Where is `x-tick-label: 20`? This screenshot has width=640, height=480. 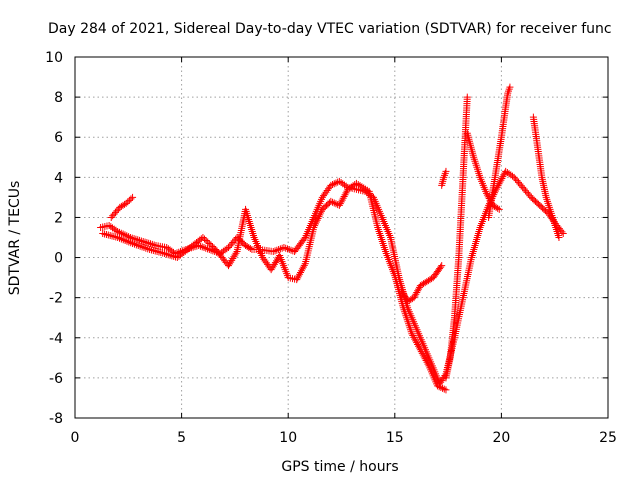
x-tick-label: 20 is located at coordinates (501, 438).